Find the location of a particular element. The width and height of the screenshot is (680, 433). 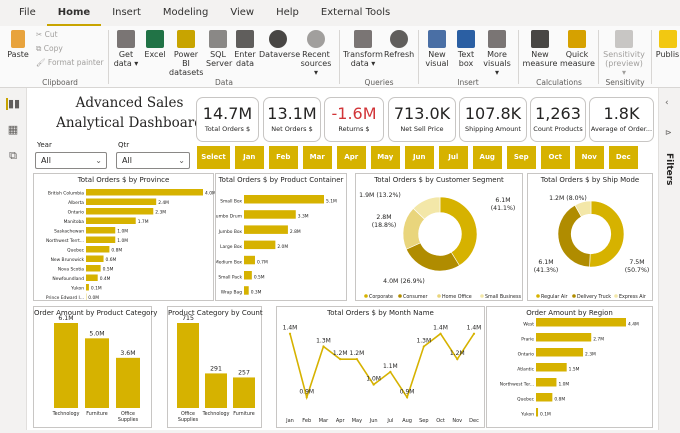

tab-external-tools: External Tools is located at coordinates (355, 13).